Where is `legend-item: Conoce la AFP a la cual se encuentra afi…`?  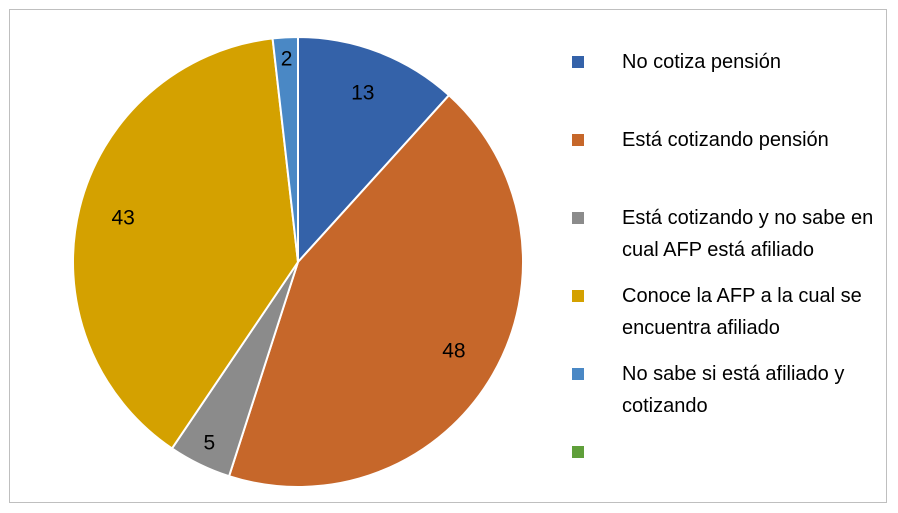 legend-item: Conoce la AFP a la cual se encuentra afi… is located at coordinates (731, 319).